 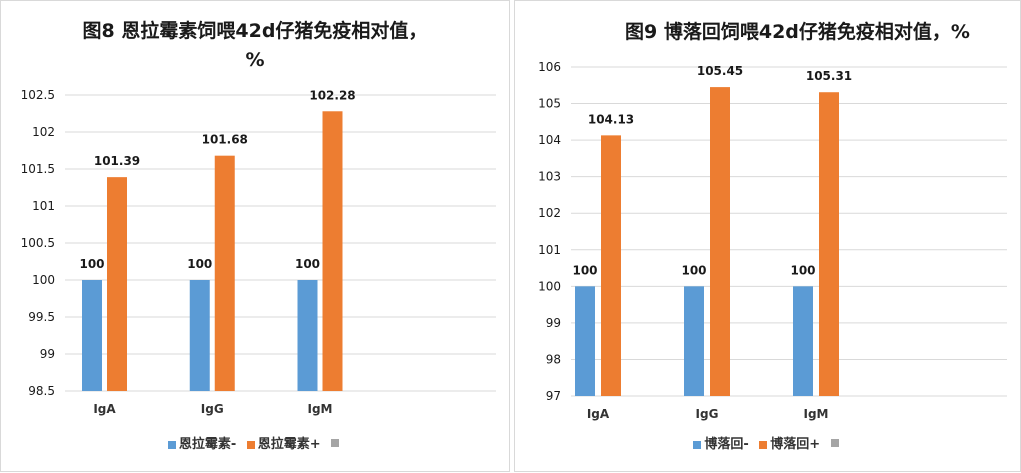 I want to click on legend-right: 博落回- 博落回+, so click(x=767, y=442).